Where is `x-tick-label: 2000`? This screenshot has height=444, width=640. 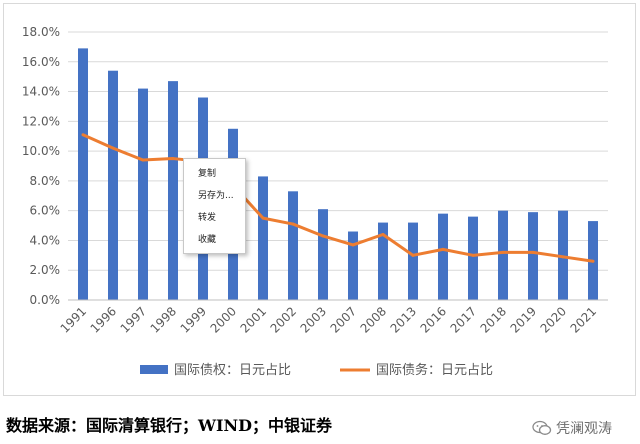
x-tick-label: 2000 is located at coordinates (223, 319).